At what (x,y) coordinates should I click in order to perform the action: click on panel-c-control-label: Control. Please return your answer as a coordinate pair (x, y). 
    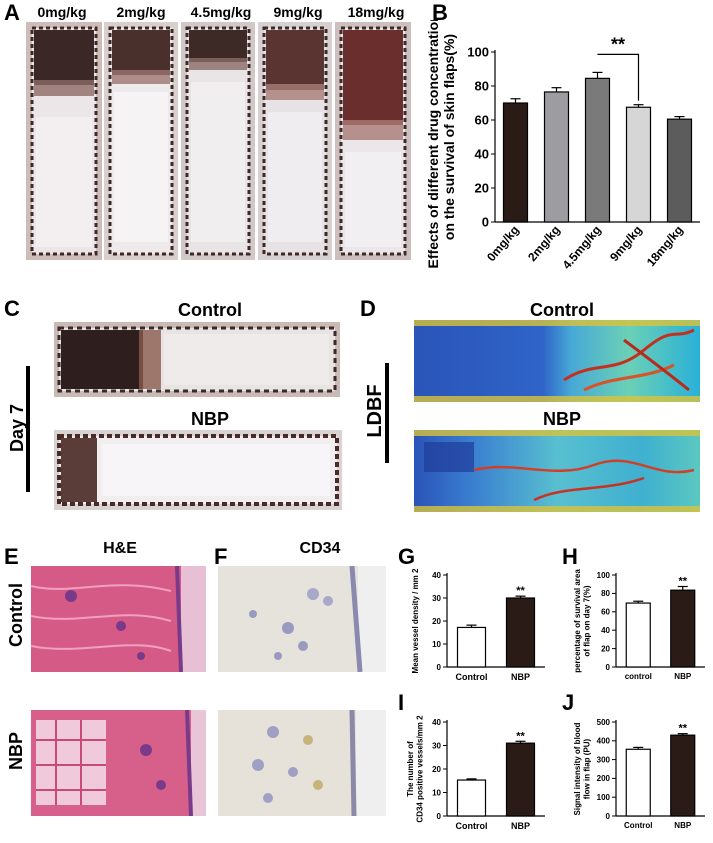
    Looking at the image, I should click on (210, 310).